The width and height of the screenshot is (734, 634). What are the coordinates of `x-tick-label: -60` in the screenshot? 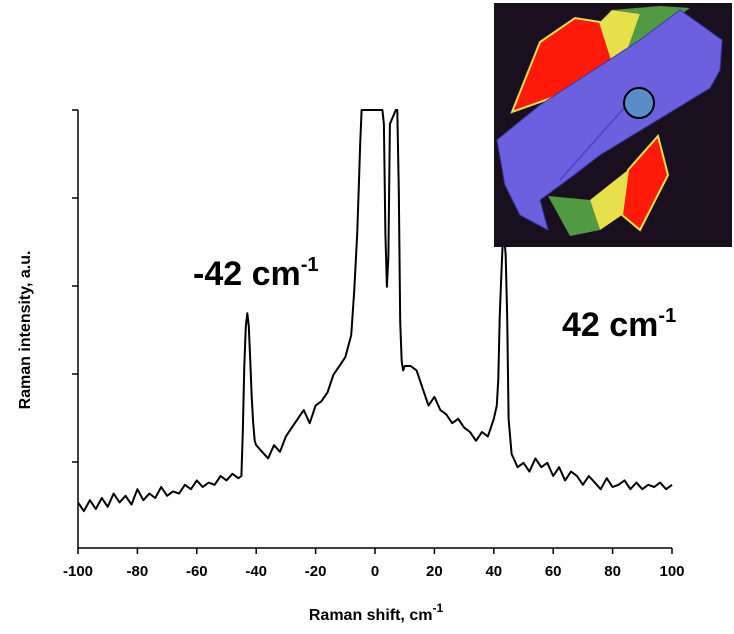 It's located at (197, 571).